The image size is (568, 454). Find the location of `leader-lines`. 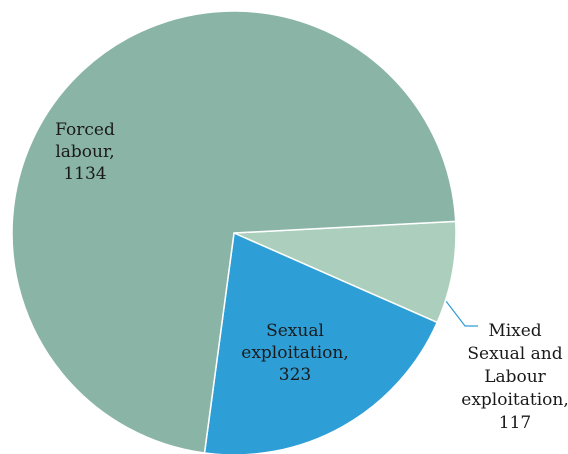

leader-lines is located at coordinates (461, 314).